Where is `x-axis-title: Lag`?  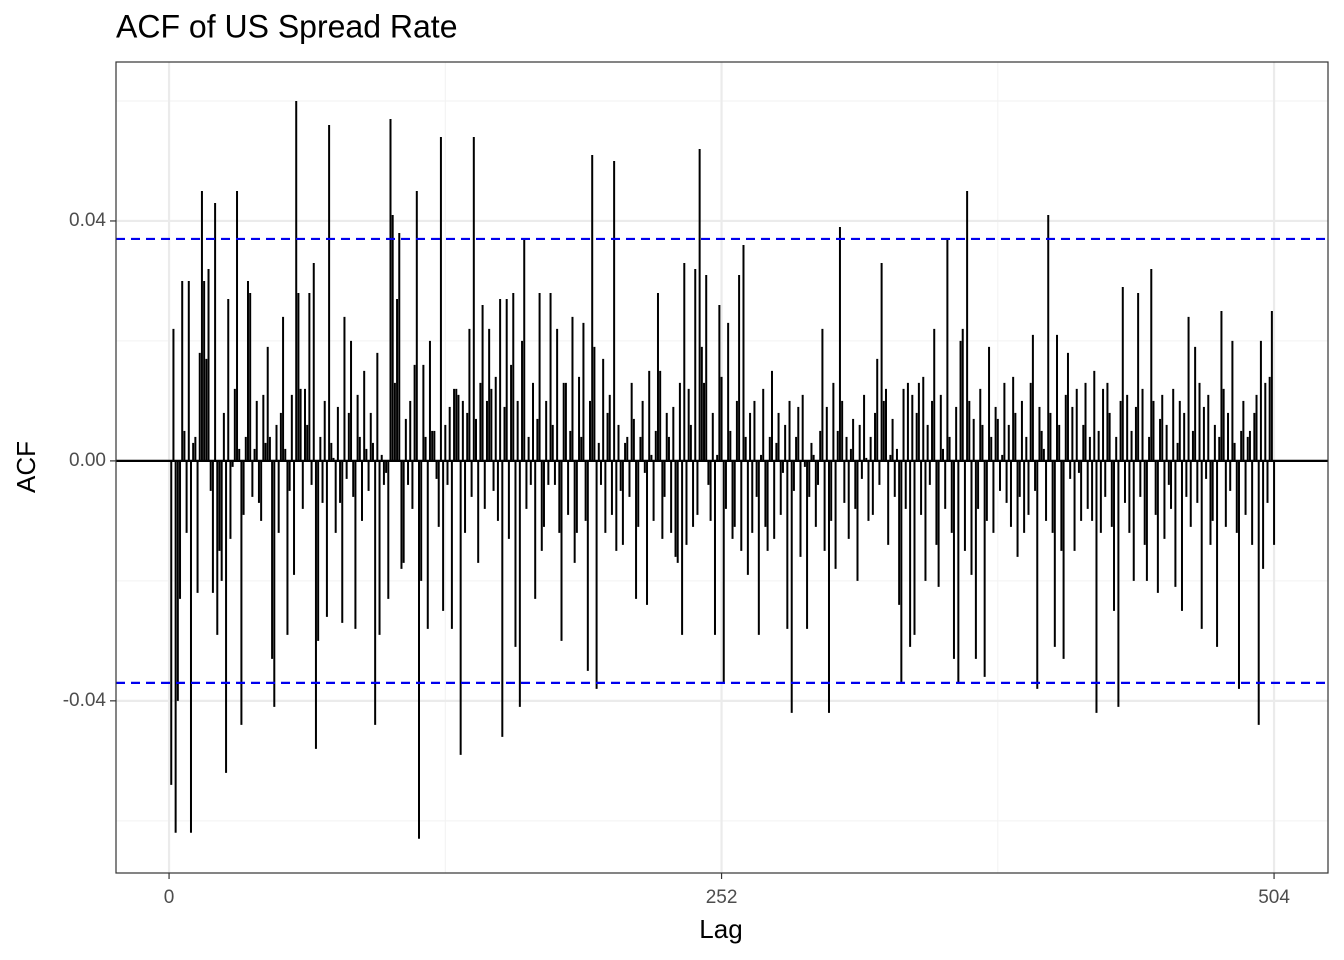
x-axis-title: Lag is located at coordinates (720, 929).